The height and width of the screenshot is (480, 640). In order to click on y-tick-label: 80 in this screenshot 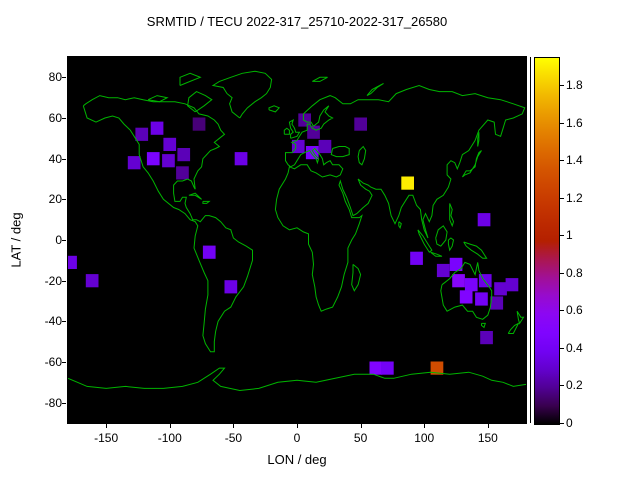, I will do `click(55, 77)`.